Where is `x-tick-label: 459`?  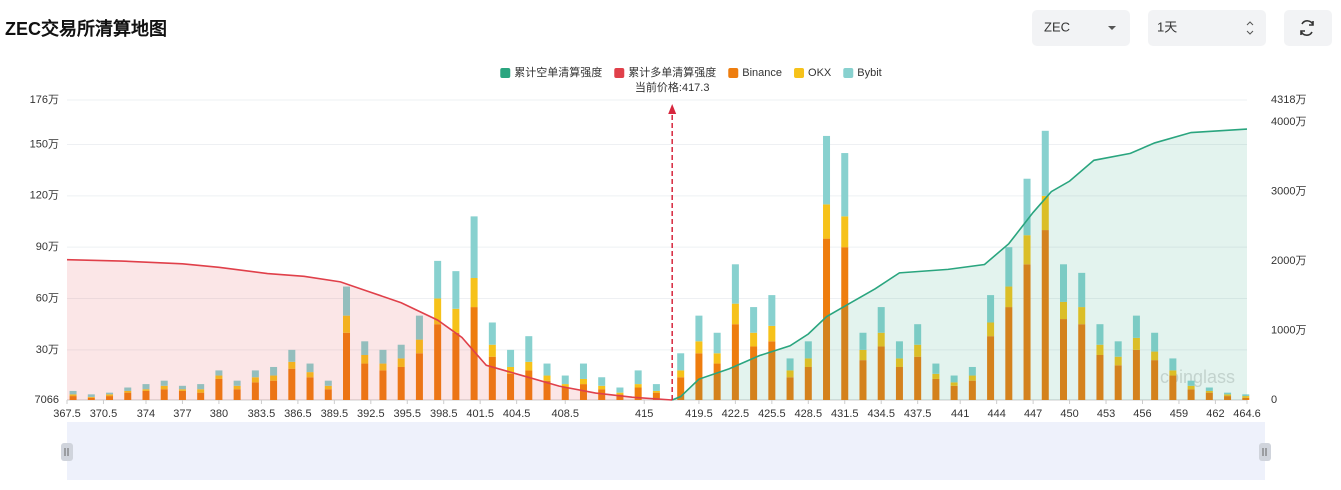 x-tick-label: 459 is located at coordinates (1179, 414).